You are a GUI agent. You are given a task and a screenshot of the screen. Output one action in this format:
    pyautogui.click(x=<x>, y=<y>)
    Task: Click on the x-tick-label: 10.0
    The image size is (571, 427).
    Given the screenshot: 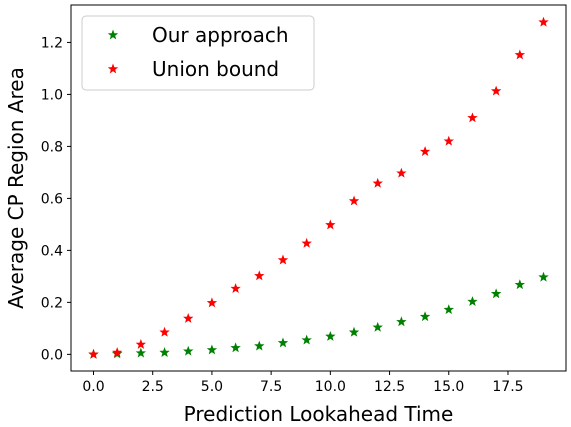 What is the action you would take?
    pyautogui.click(x=330, y=387)
    